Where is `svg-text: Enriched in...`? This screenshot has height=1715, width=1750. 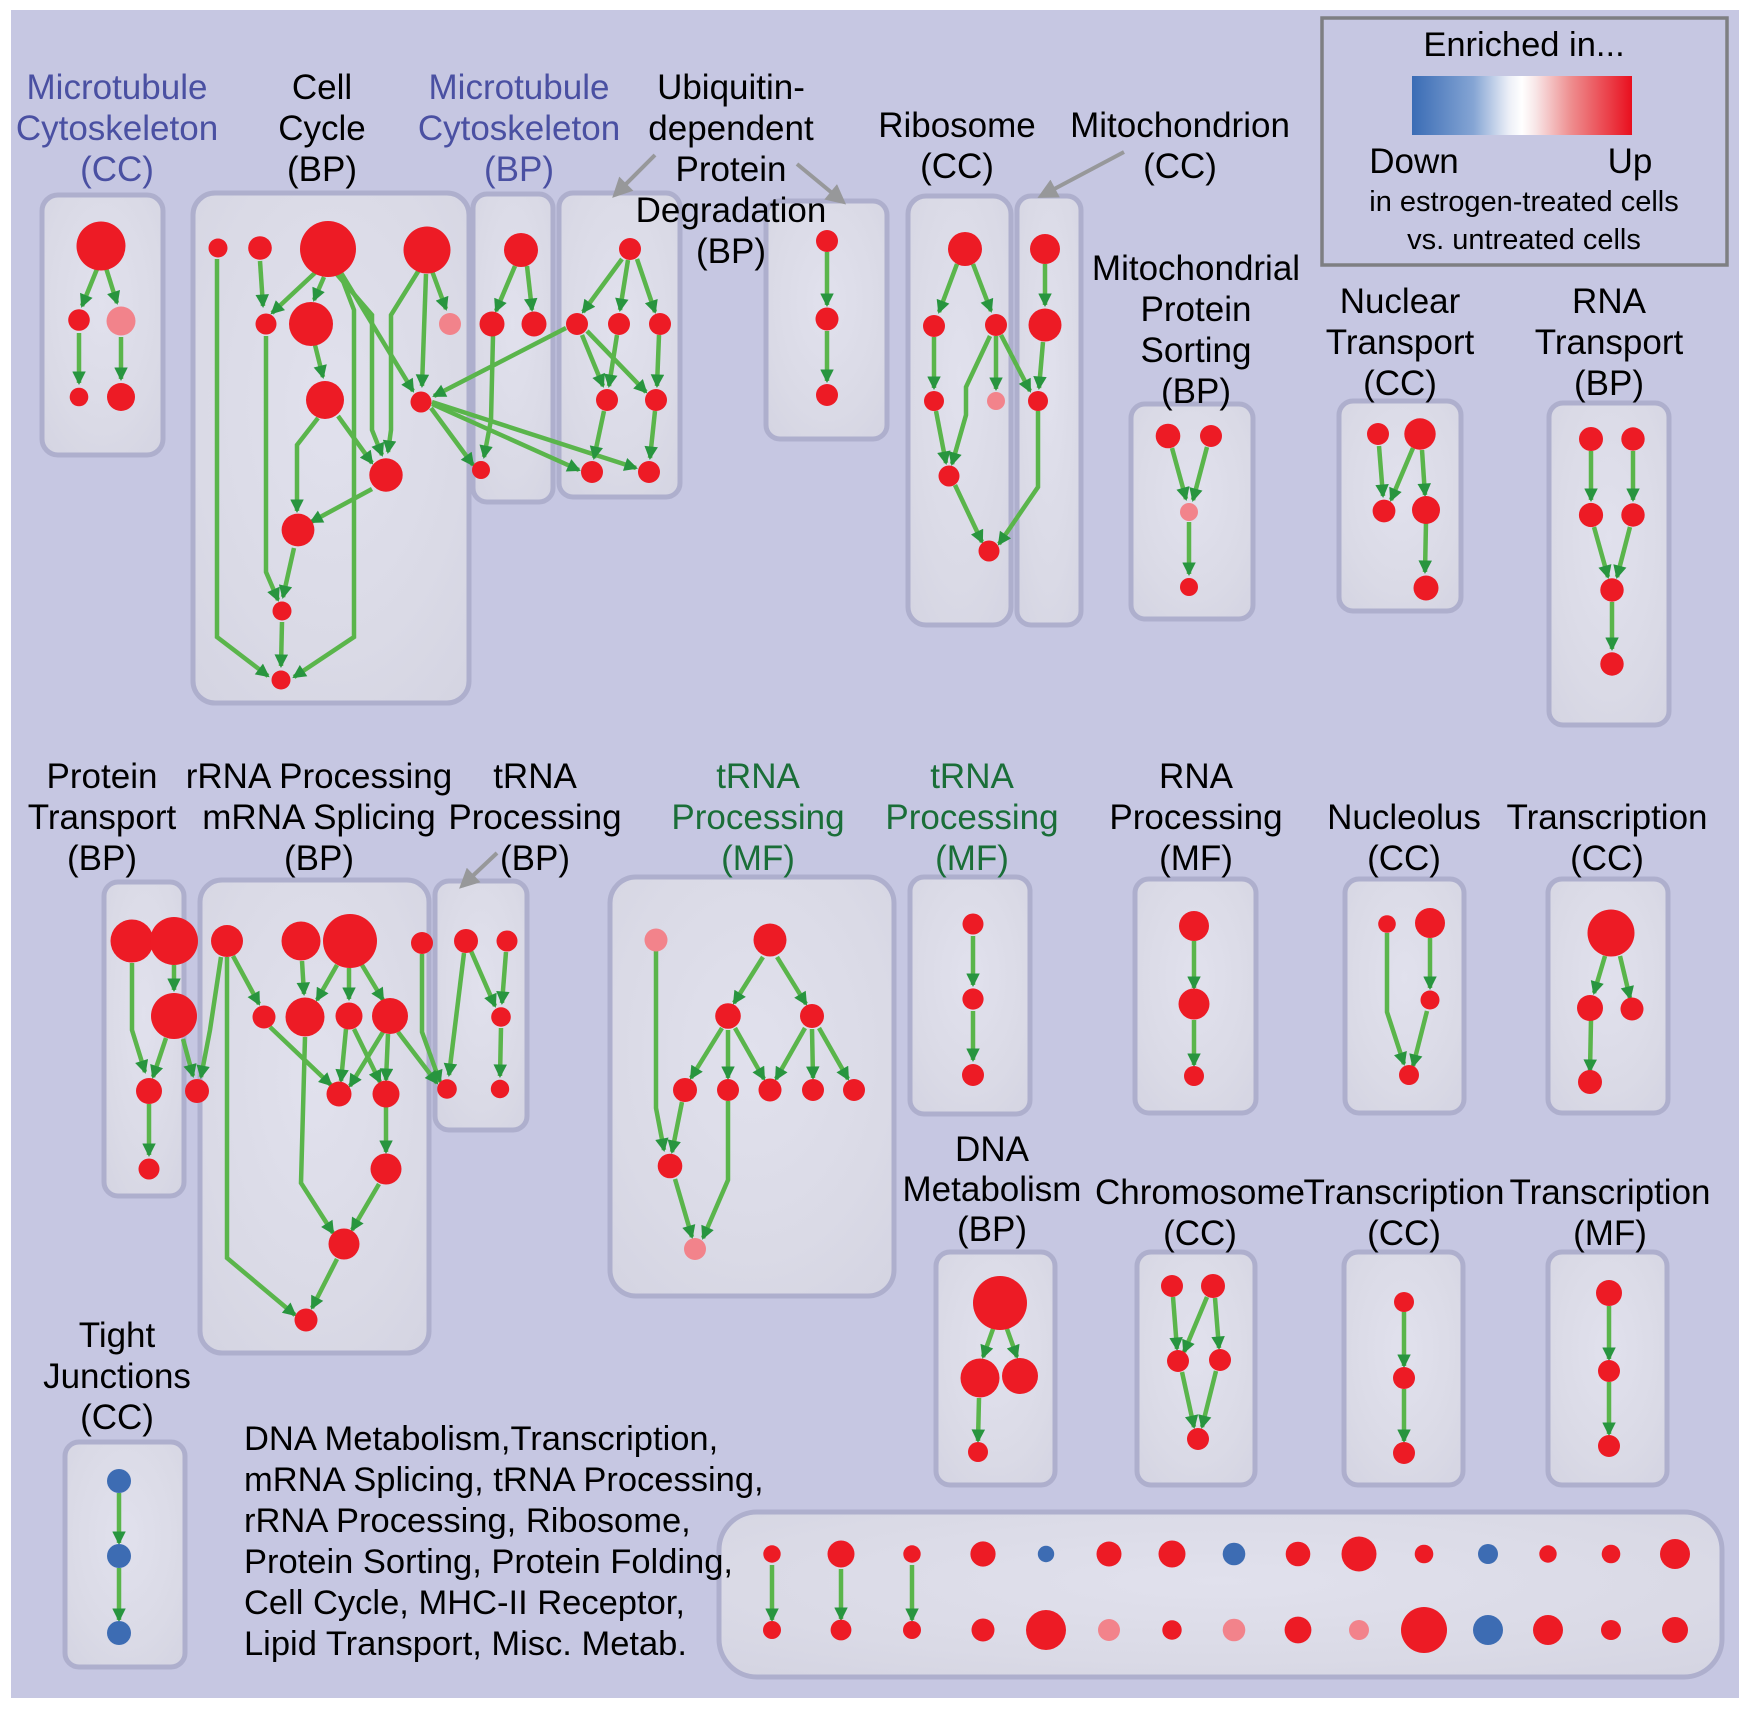 svg-text: Enriched in... is located at coordinates (1523, 45).